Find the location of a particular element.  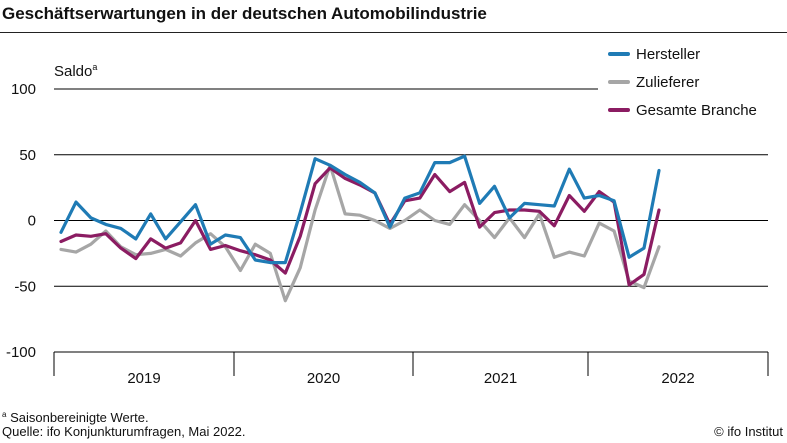

y-unit-label: Saldoa is located at coordinates (75, 71).